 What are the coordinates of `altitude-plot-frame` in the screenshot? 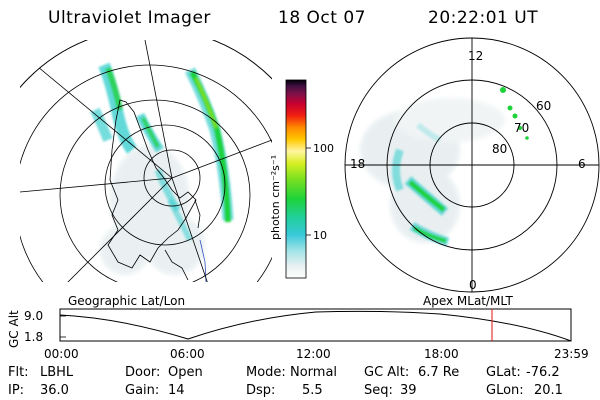 It's located at (315, 325).